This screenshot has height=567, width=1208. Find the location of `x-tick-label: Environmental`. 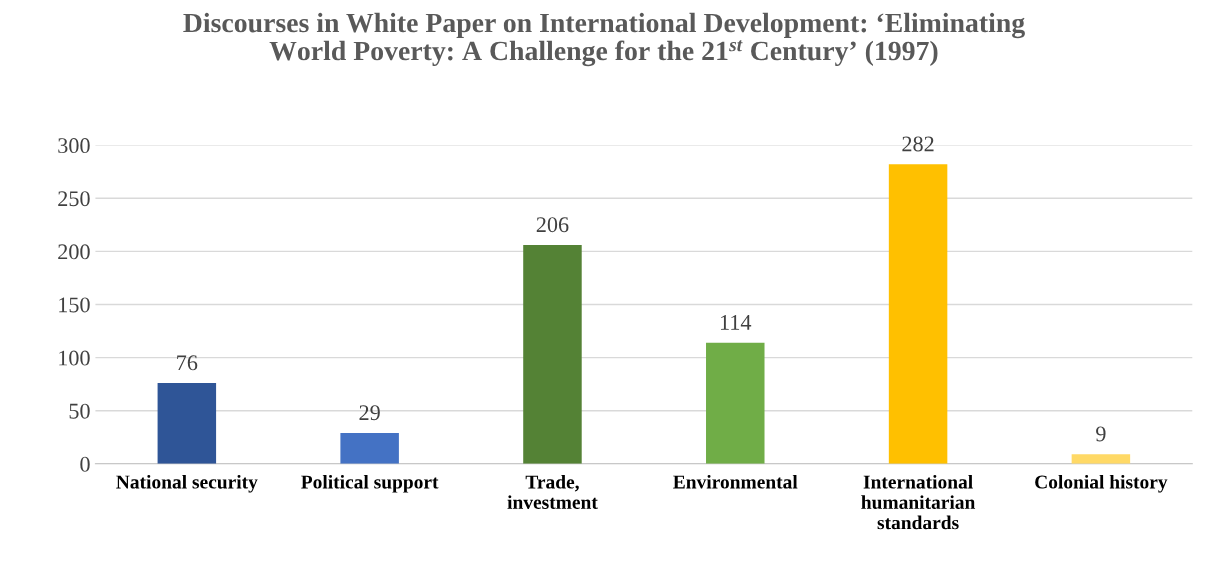

x-tick-label: Environmental is located at coordinates (735, 481).